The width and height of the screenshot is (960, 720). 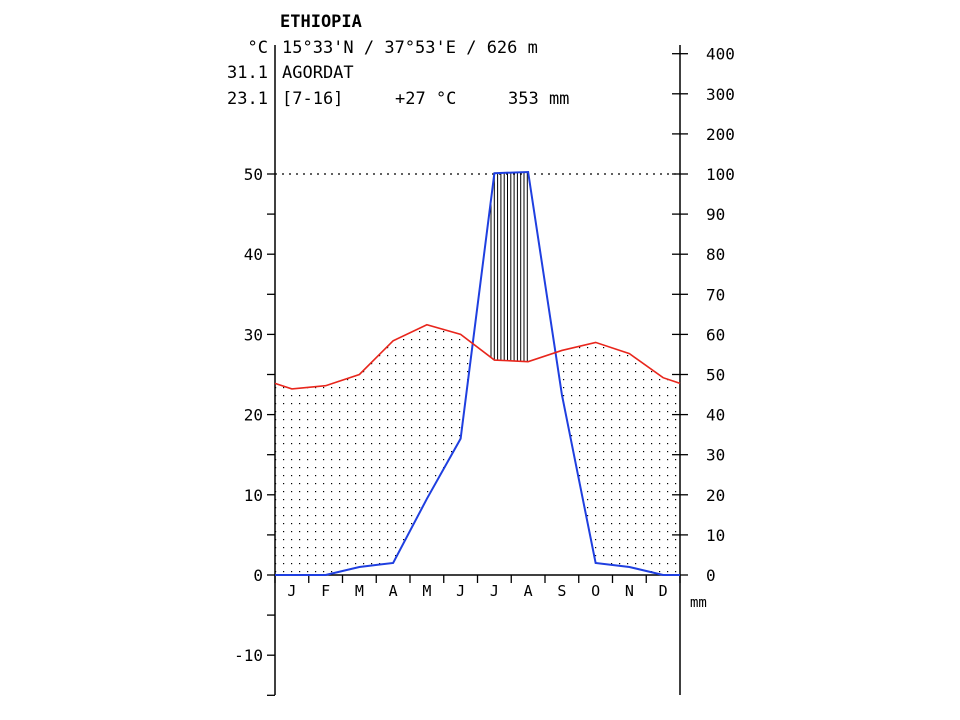 What do you see at coordinates (253, 334) in the screenshot?
I see `left-tick-label: 30` at bounding box center [253, 334].